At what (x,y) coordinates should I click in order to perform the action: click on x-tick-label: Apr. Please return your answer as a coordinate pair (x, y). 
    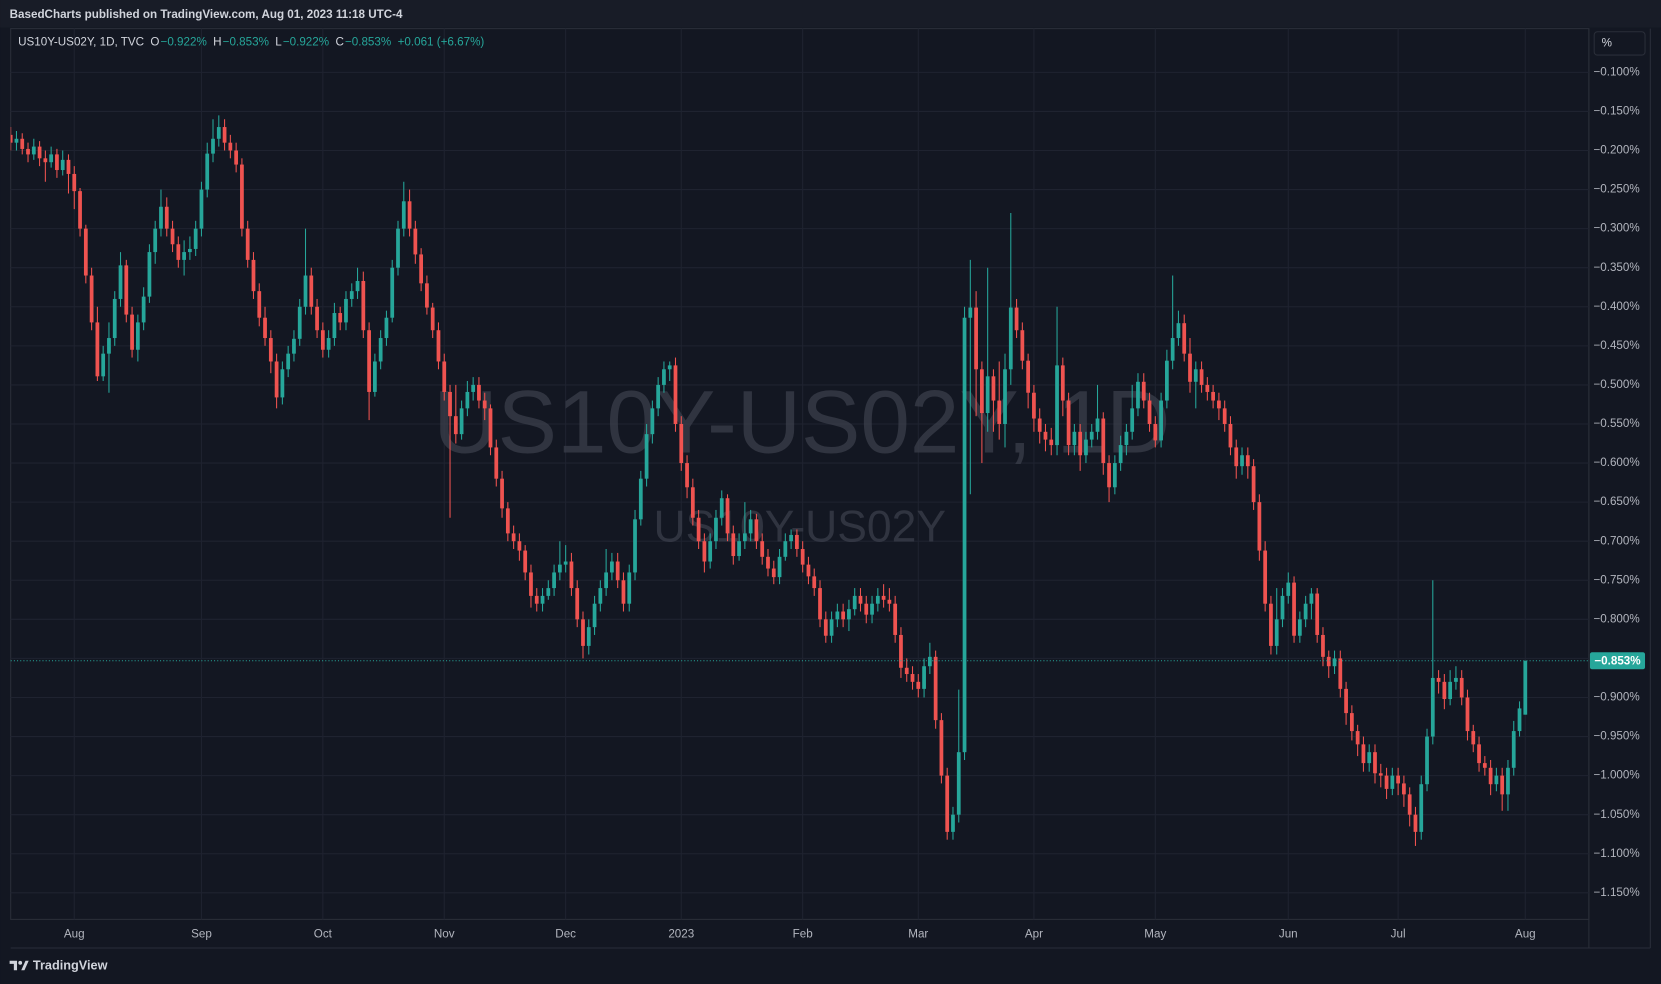
    Looking at the image, I should click on (1034, 933).